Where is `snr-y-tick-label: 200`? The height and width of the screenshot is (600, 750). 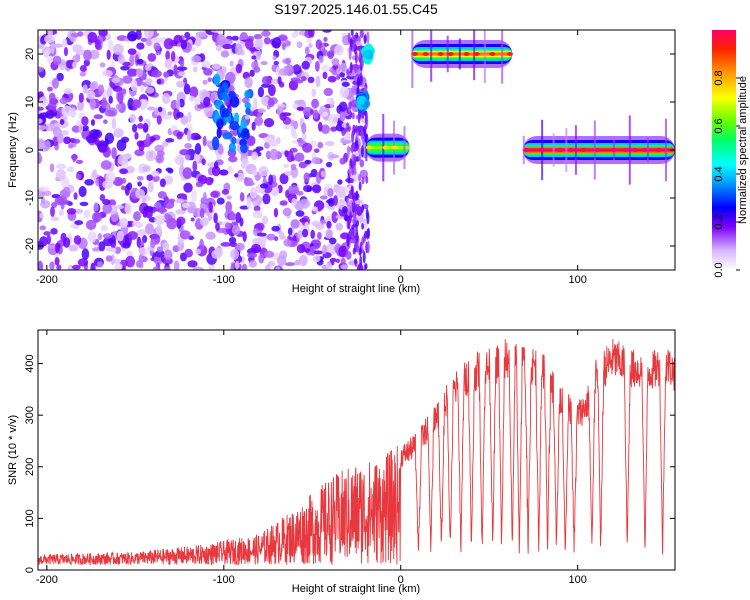 snr-y-tick-label: 200 is located at coordinates (30, 467).